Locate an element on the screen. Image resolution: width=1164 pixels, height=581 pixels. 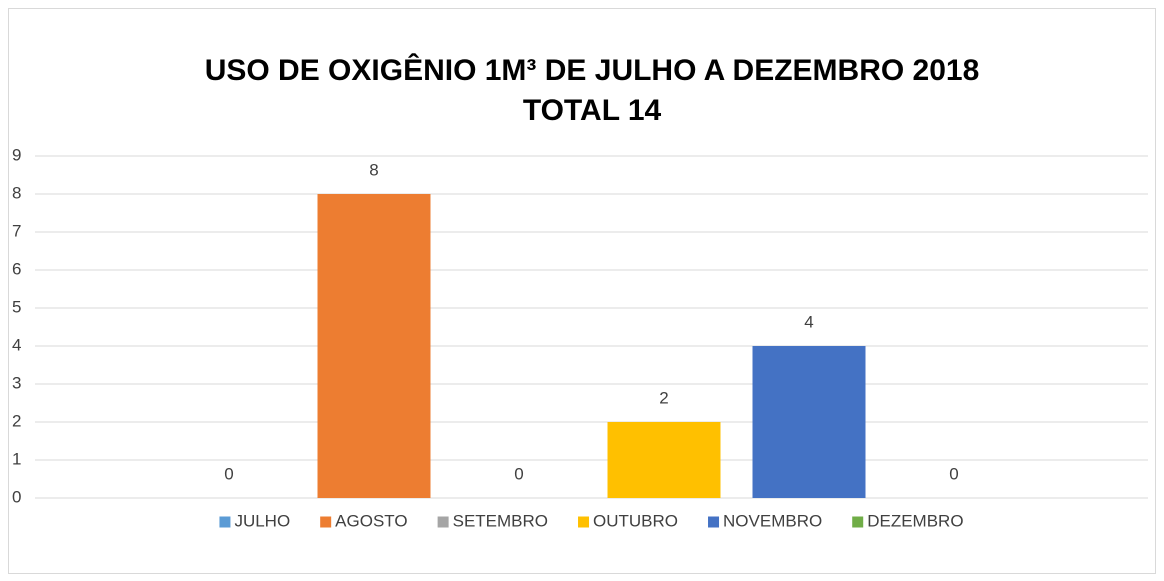
chart-subtitle: TOTAL 14 is located at coordinates (592, 110).